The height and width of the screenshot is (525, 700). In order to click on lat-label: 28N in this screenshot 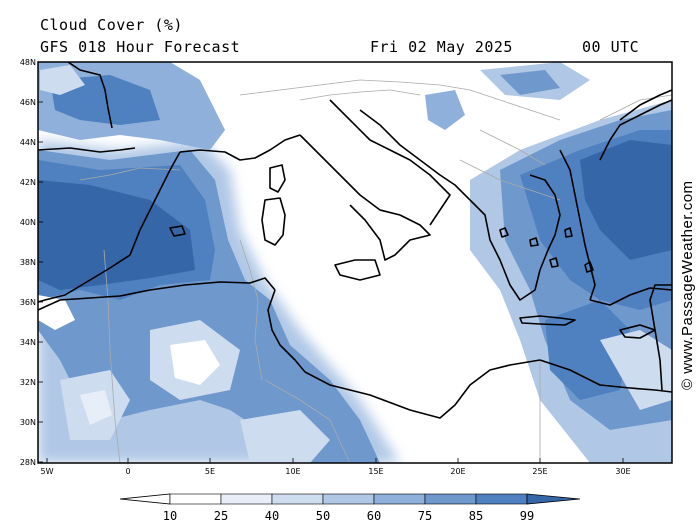, I will do `click(28, 462)`.